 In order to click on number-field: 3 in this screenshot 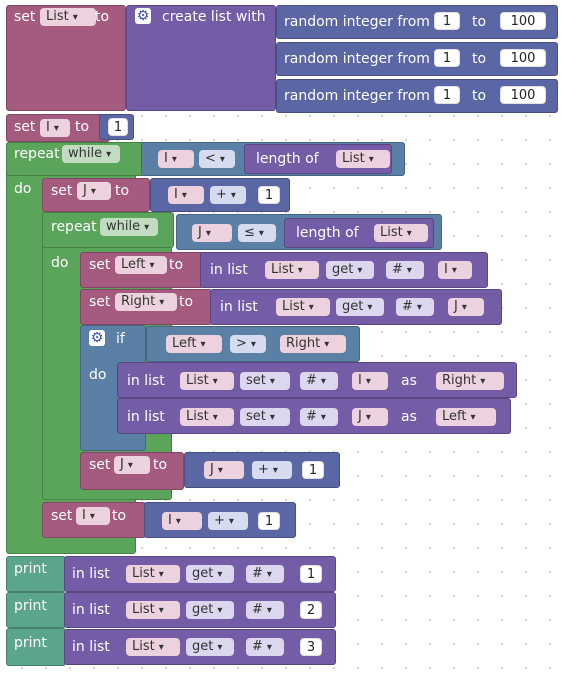, I will do `click(311, 647)`.